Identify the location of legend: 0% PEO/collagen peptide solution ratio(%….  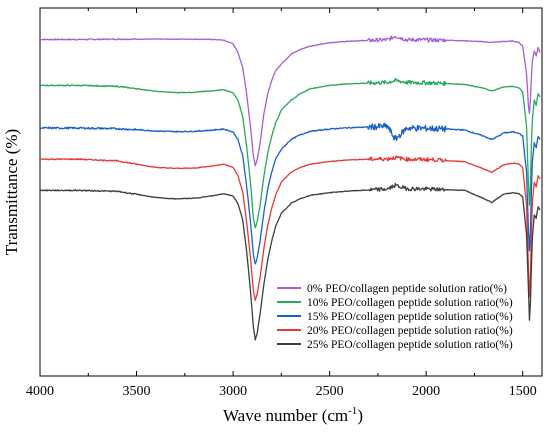
(395, 317).